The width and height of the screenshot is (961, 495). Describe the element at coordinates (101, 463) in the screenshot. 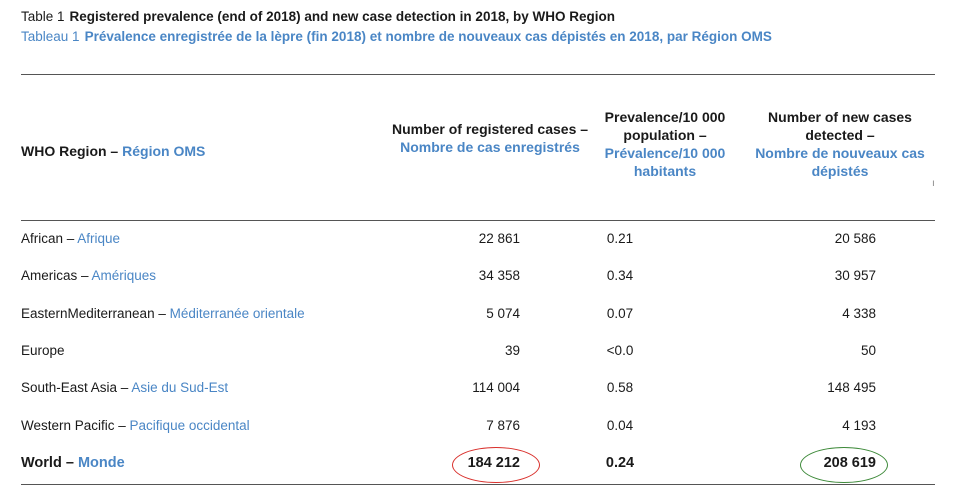

I see `world-region-fr: Monde` at that location.